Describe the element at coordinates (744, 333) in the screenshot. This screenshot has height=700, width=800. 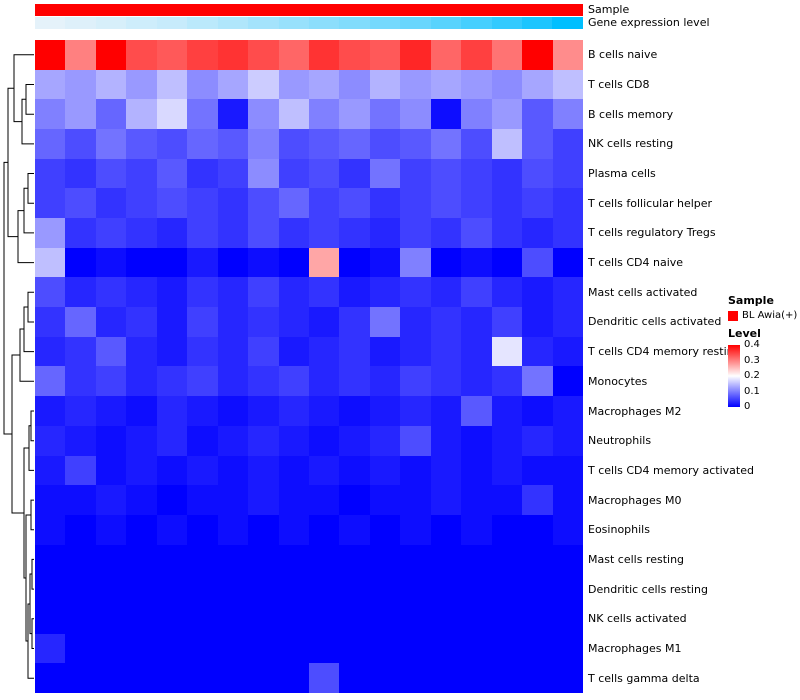
I see `legend-level-title: Level` at that location.